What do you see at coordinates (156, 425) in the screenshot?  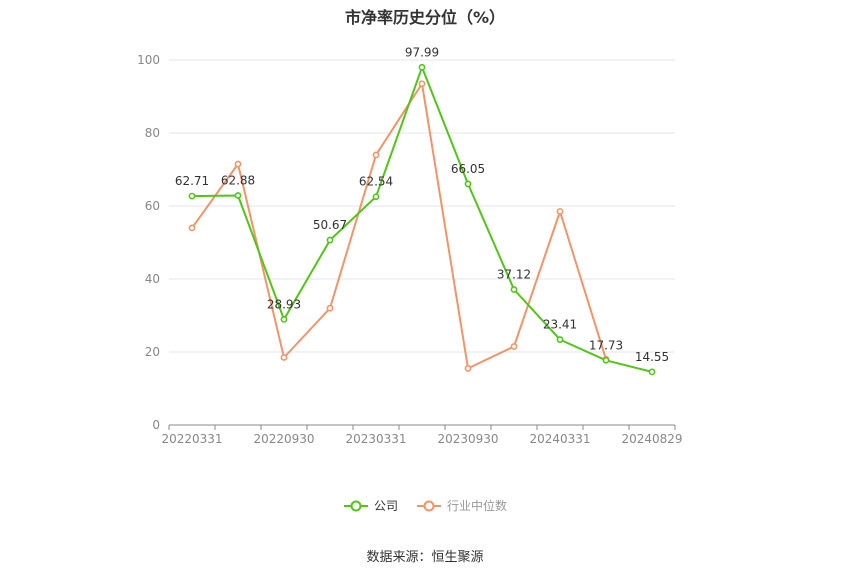 I see `y-tick-label: 0` at bounding box center [156, 425].